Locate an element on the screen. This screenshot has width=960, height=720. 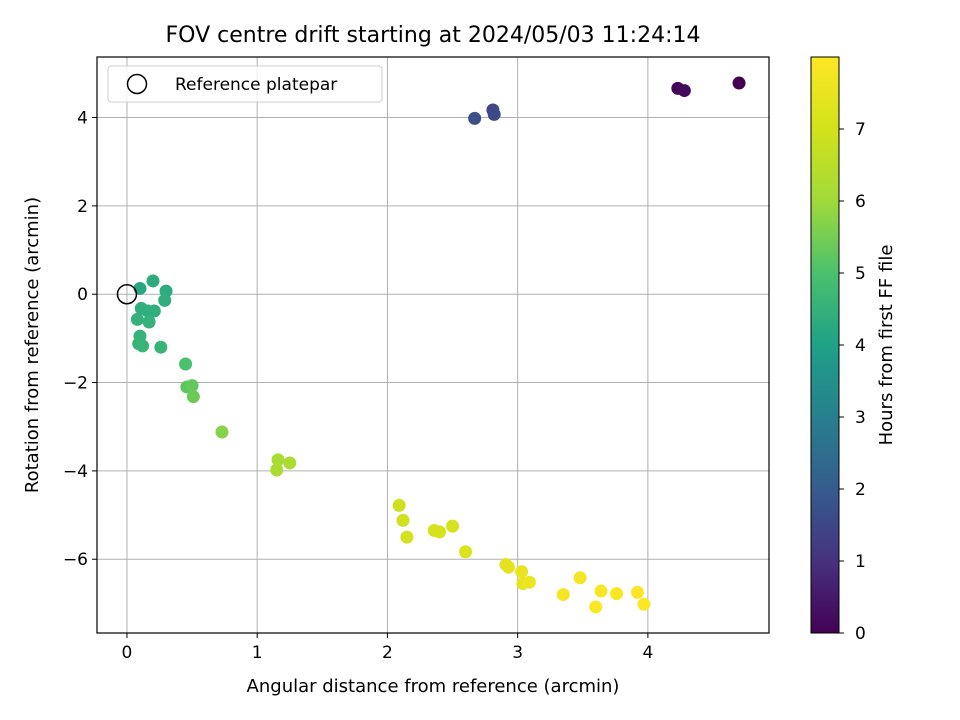
reference-marker-layer is located at coordinates (127, 294).